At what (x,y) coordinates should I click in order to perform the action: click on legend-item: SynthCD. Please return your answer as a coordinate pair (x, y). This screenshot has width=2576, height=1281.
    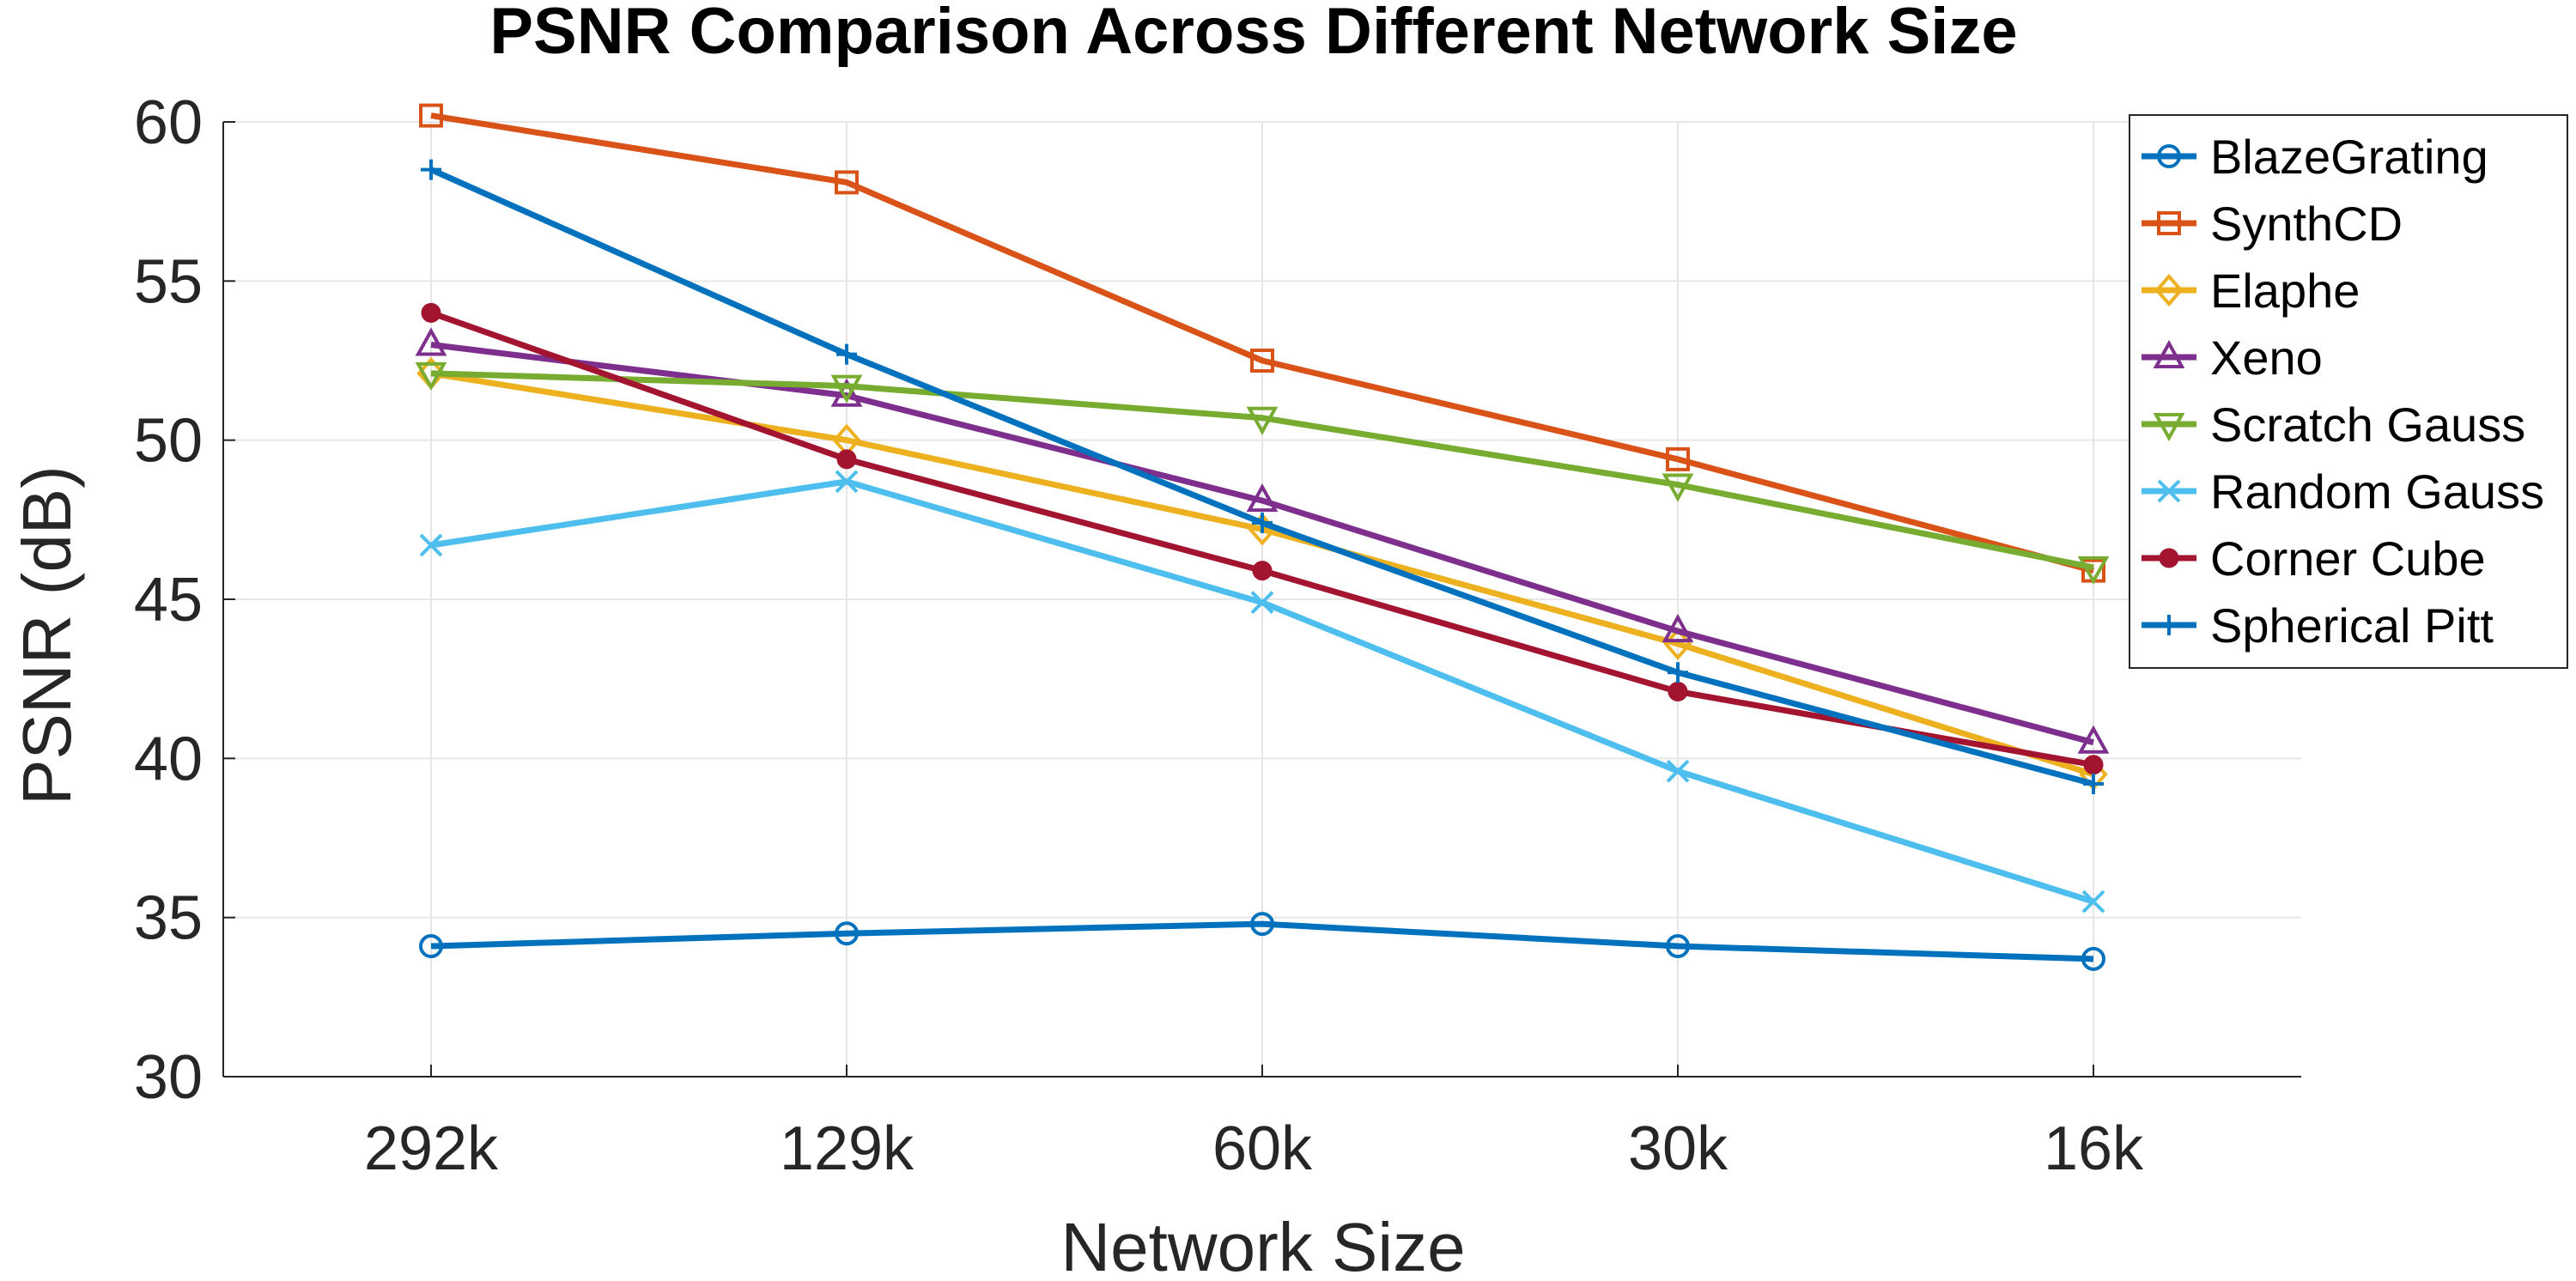
    Looking at the image, I should click on (2273, 224).